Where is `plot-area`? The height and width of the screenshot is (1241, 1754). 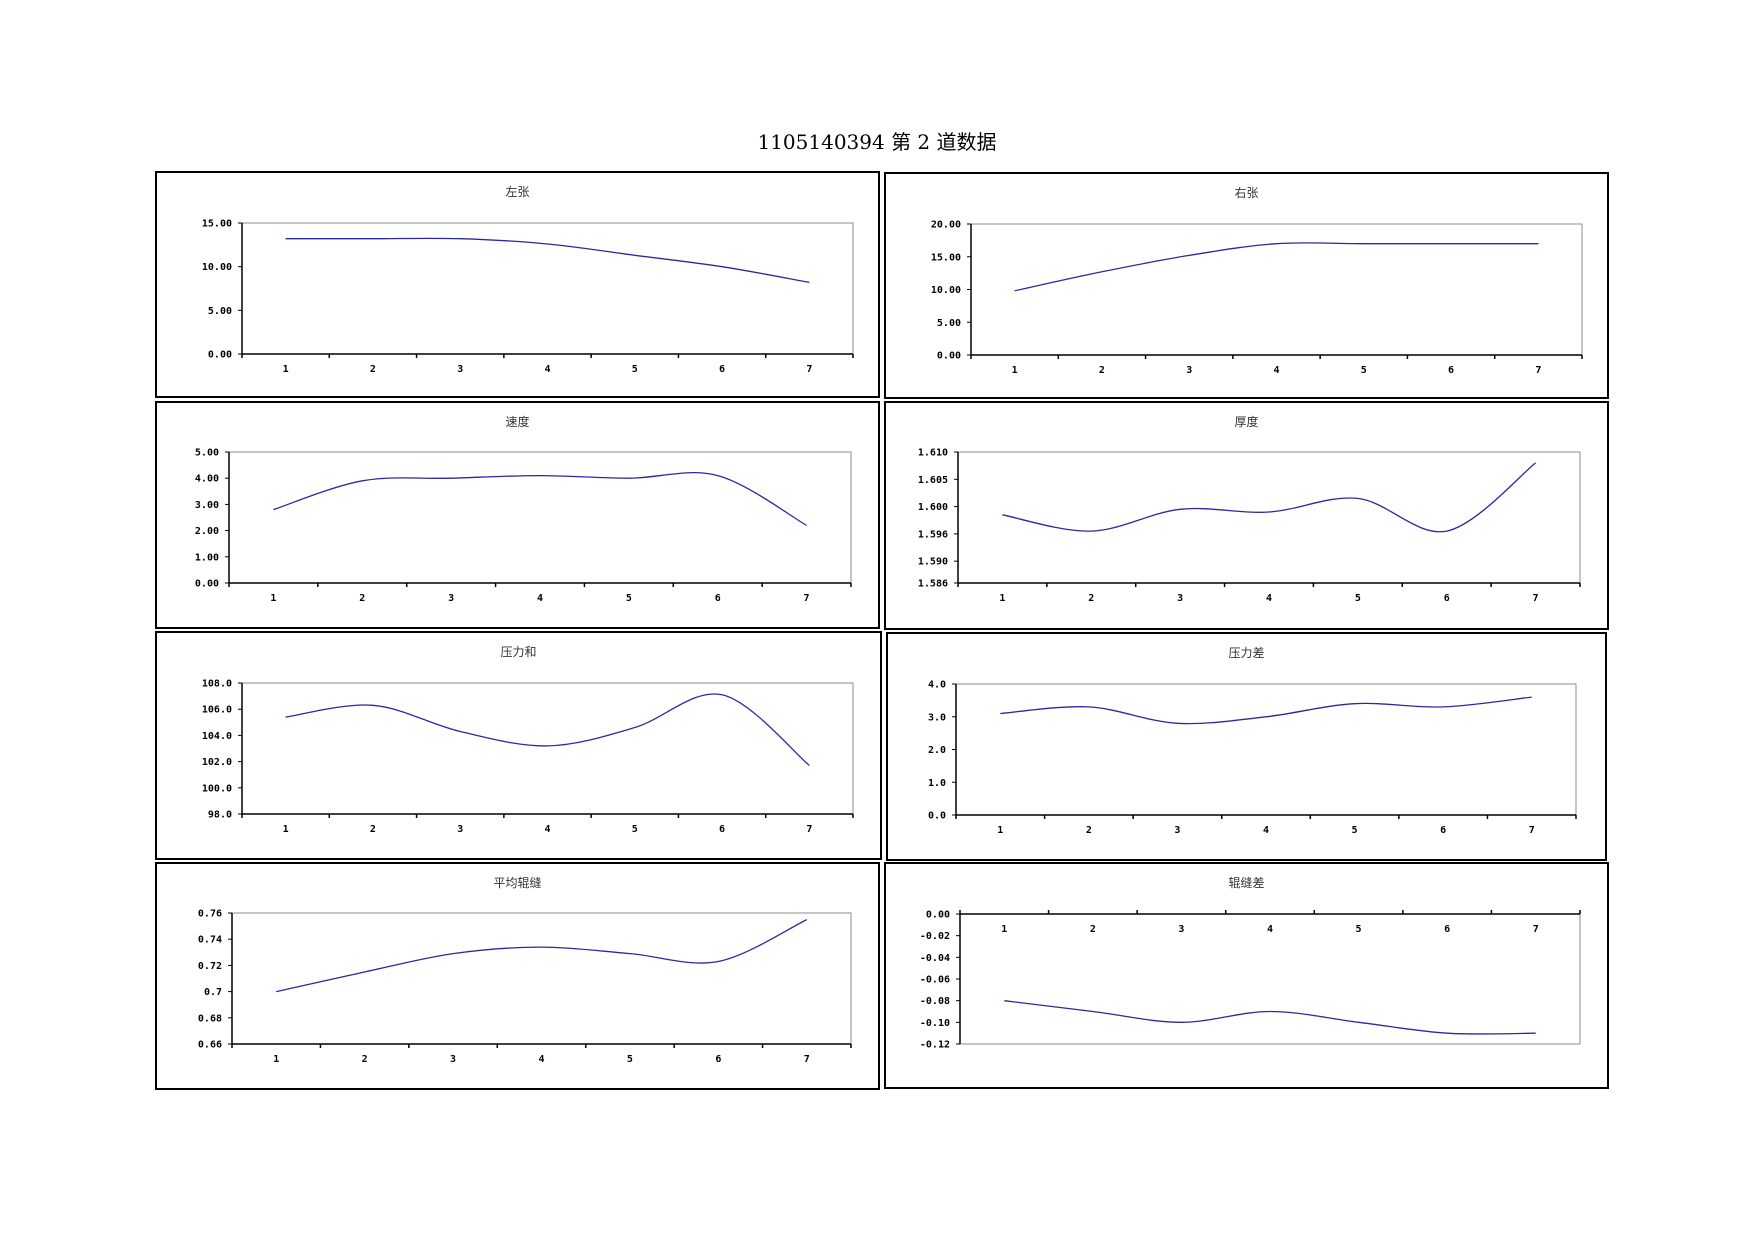 plot-area is located at coordinates (547, 748).